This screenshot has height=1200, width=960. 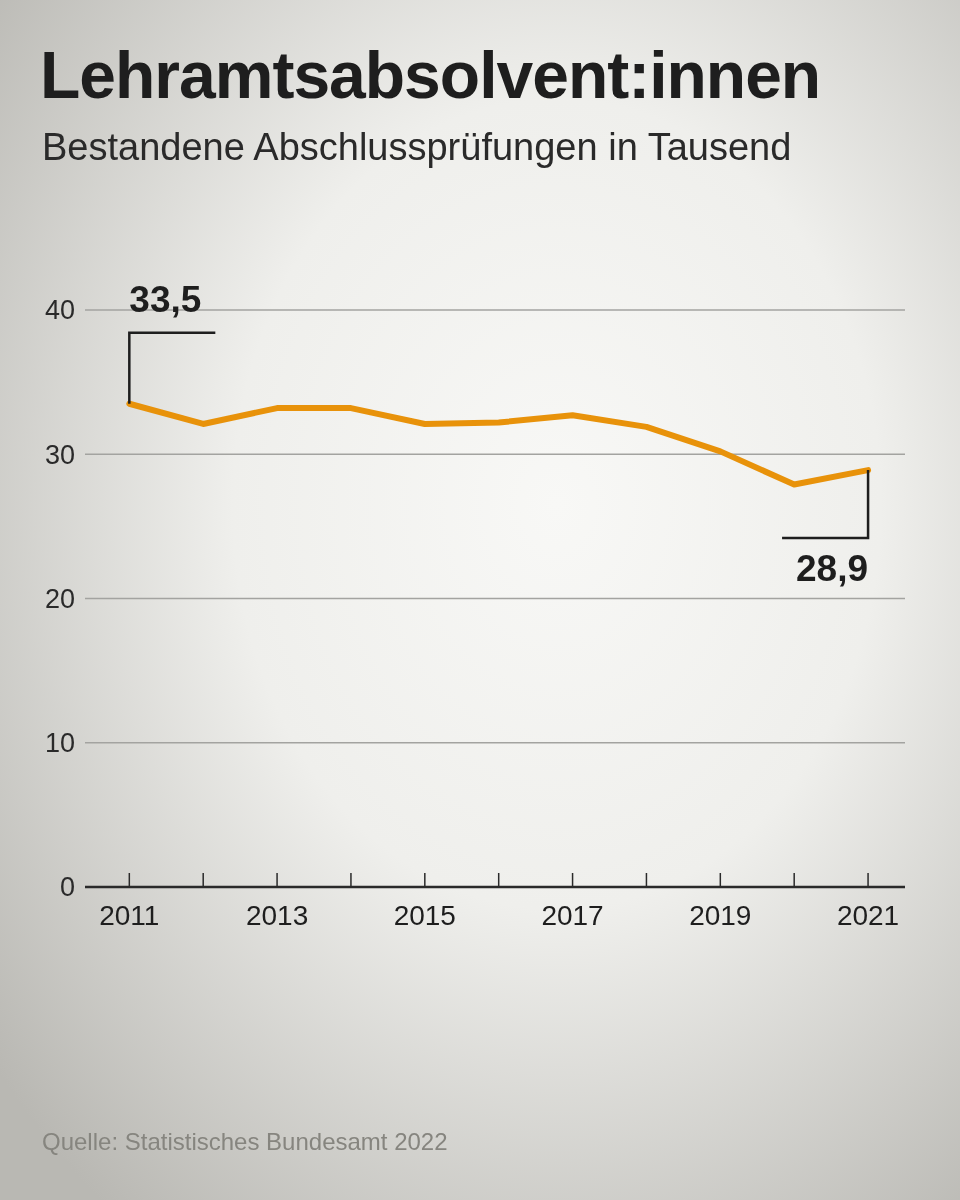 I want to click on data-label: 33,5, so click(x=165, y=299).